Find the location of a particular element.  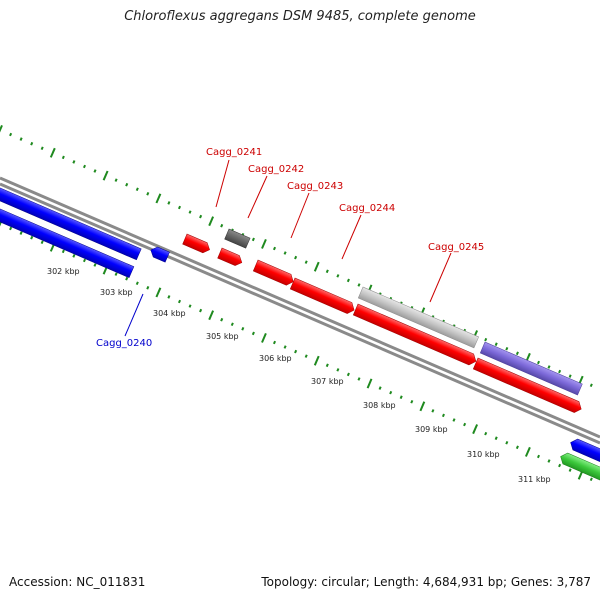

scale-label: 306 kbp is located at coordinates (275, 358).